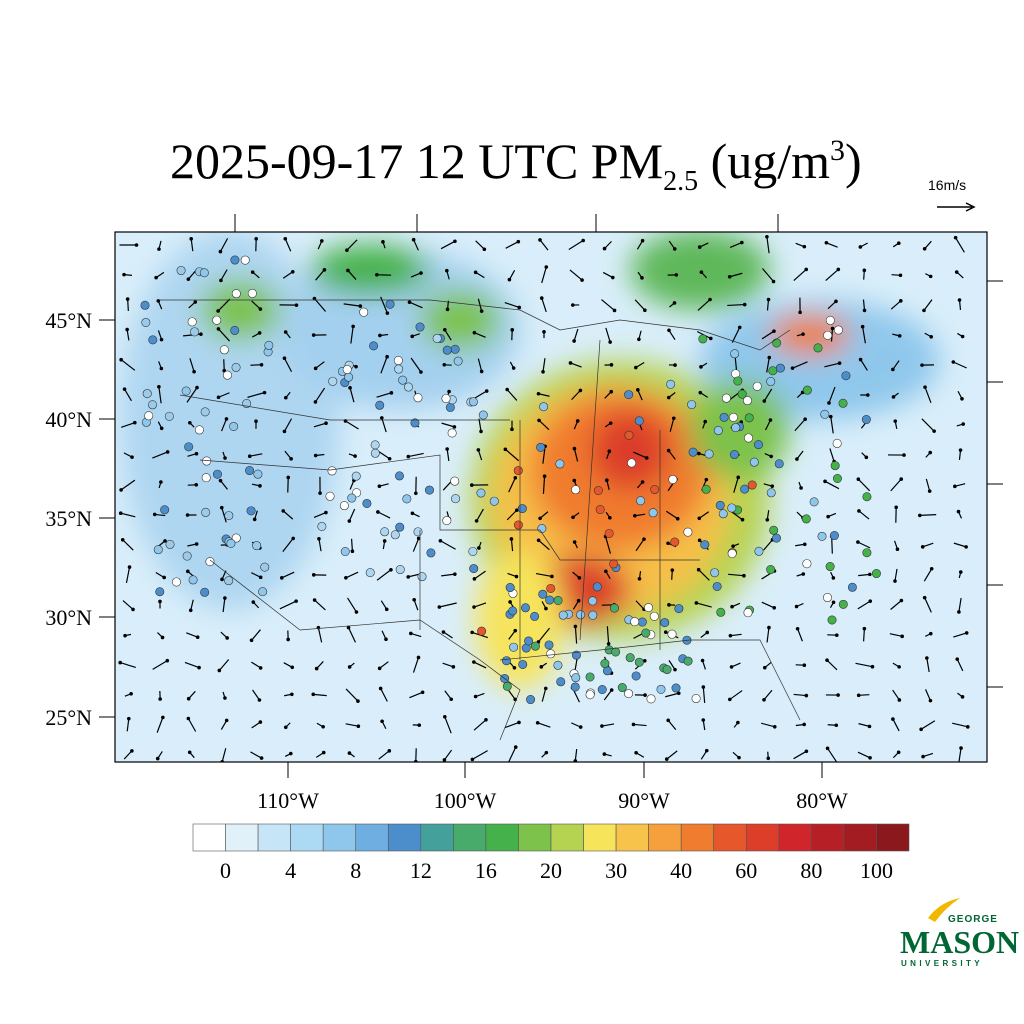 The height and width of the screenshot is (1024, 1024). I want to click on colorbar: 0 4 8 12 16 20 30 40 60 80 100, so click(551, 853).